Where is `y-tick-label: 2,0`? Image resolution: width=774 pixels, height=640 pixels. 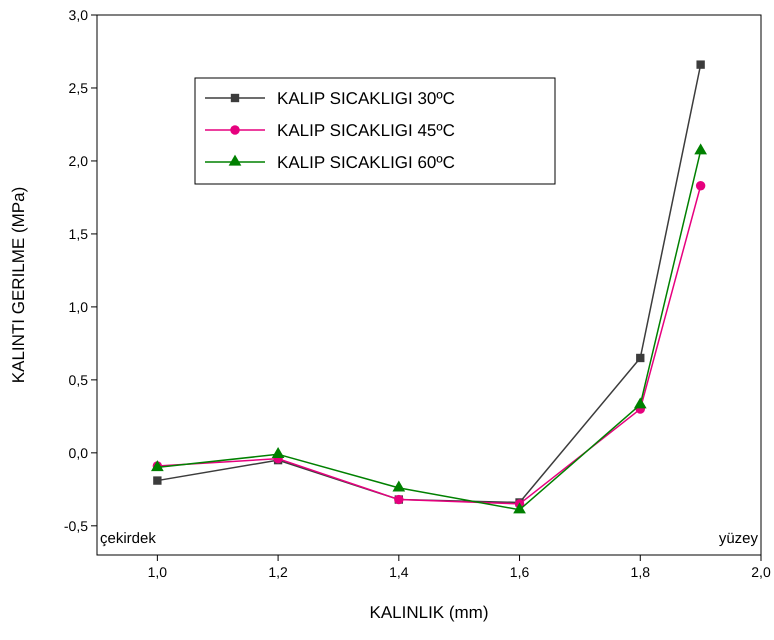 y-tick-label: 2,0 is located at coordinates (78, 160).